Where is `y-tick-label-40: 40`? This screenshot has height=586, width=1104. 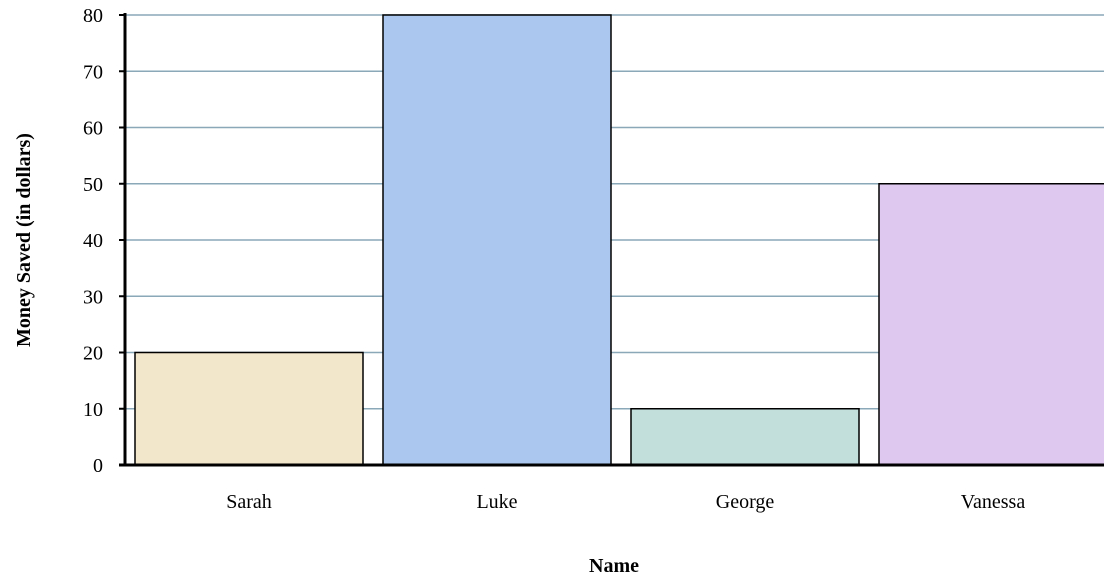
y-tick-label-40: 40 is located at coordinates (93, 241).